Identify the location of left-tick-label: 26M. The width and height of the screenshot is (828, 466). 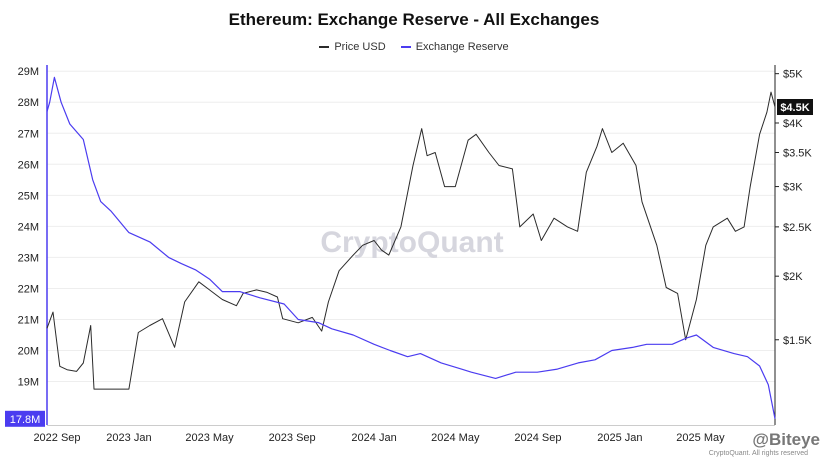
(28, 165).